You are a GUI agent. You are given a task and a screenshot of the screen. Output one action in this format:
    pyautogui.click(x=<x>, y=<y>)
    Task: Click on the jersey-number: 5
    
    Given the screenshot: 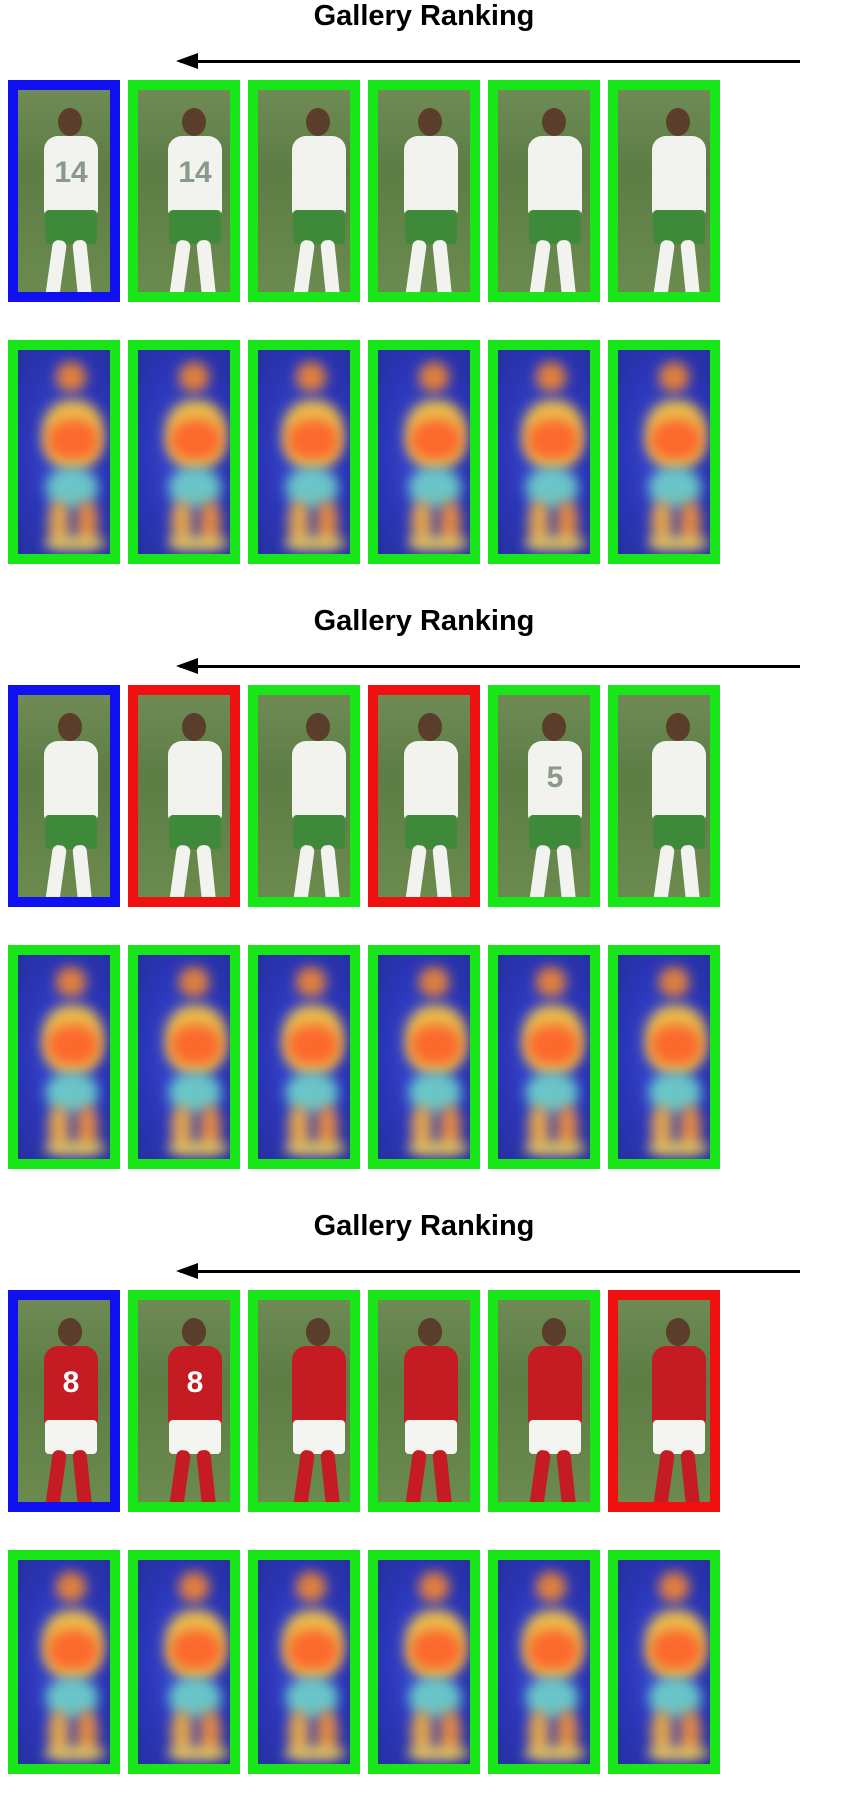 What is the action you would take?
    pyautogui.click(x=555, y=777)
    